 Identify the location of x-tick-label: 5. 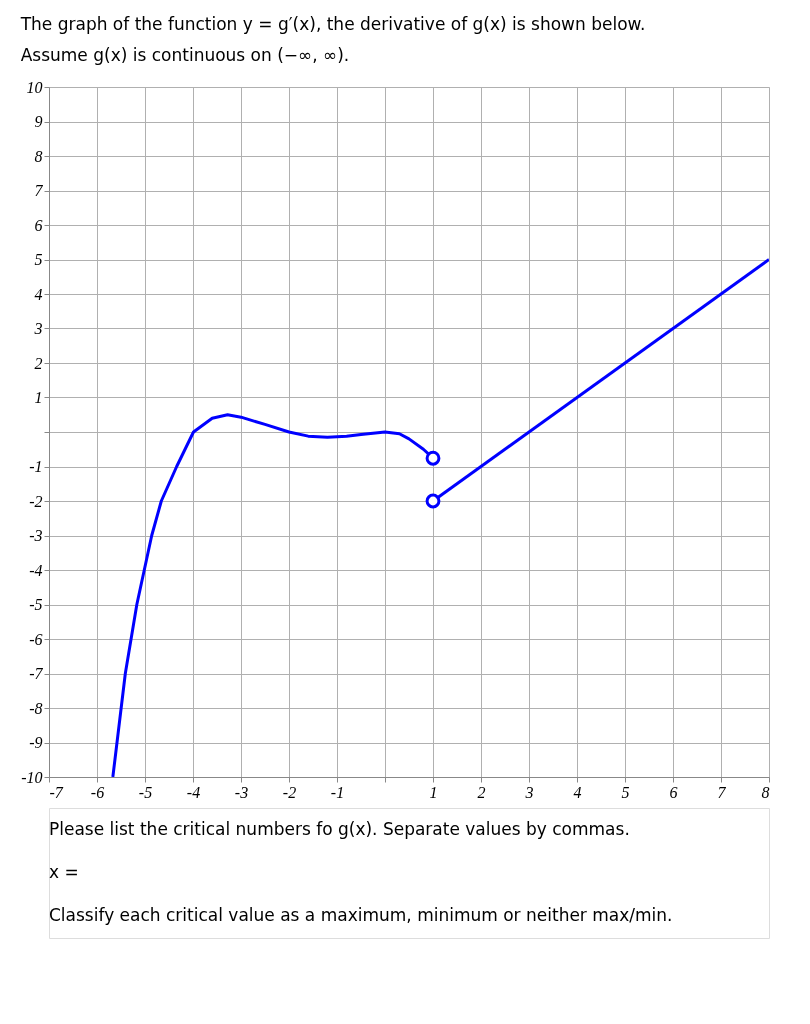
(625, 792).